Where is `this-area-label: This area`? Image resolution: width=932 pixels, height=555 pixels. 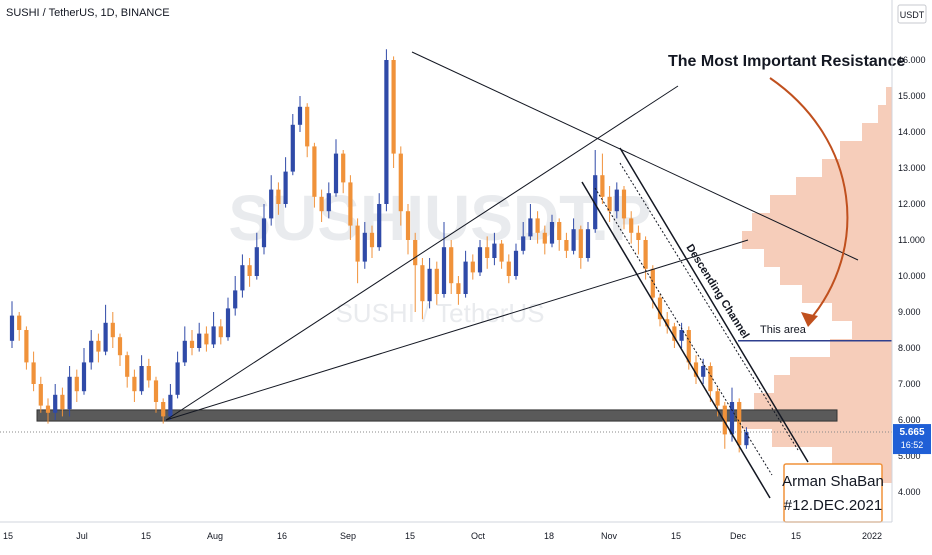 this-area-label: This area is located at coordinates (783, 330).